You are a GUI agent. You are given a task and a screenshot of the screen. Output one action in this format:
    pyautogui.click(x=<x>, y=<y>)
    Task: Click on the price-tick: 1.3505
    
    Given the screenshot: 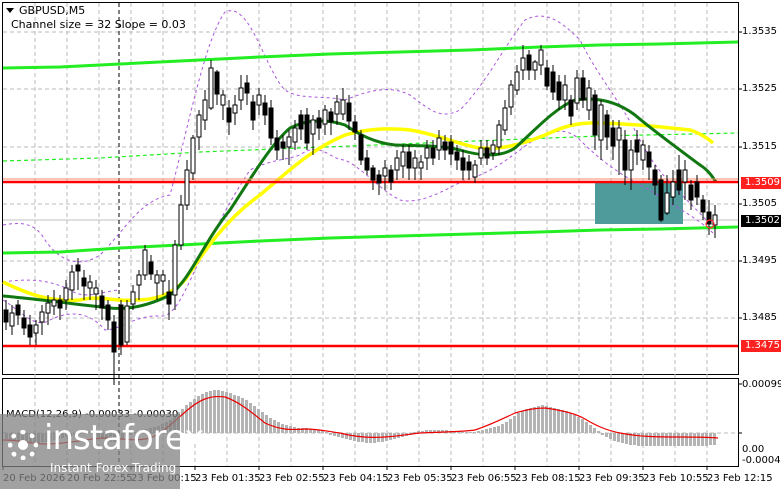 What is the action you would take?
    pyautogui.click(x=759, y=203)
    